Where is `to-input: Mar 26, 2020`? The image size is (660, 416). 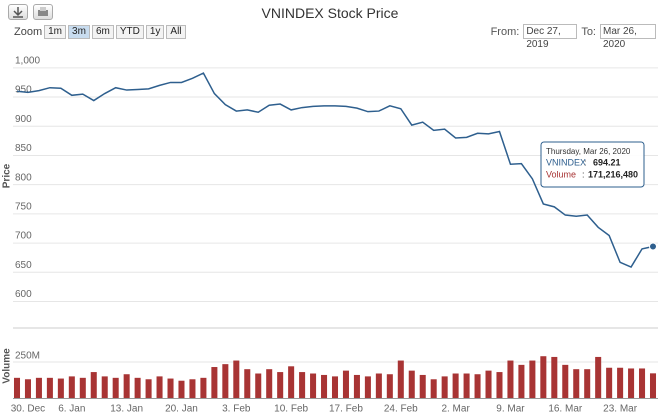 to-input: Mar 26, 2020 is located at coordinates (628, 37).